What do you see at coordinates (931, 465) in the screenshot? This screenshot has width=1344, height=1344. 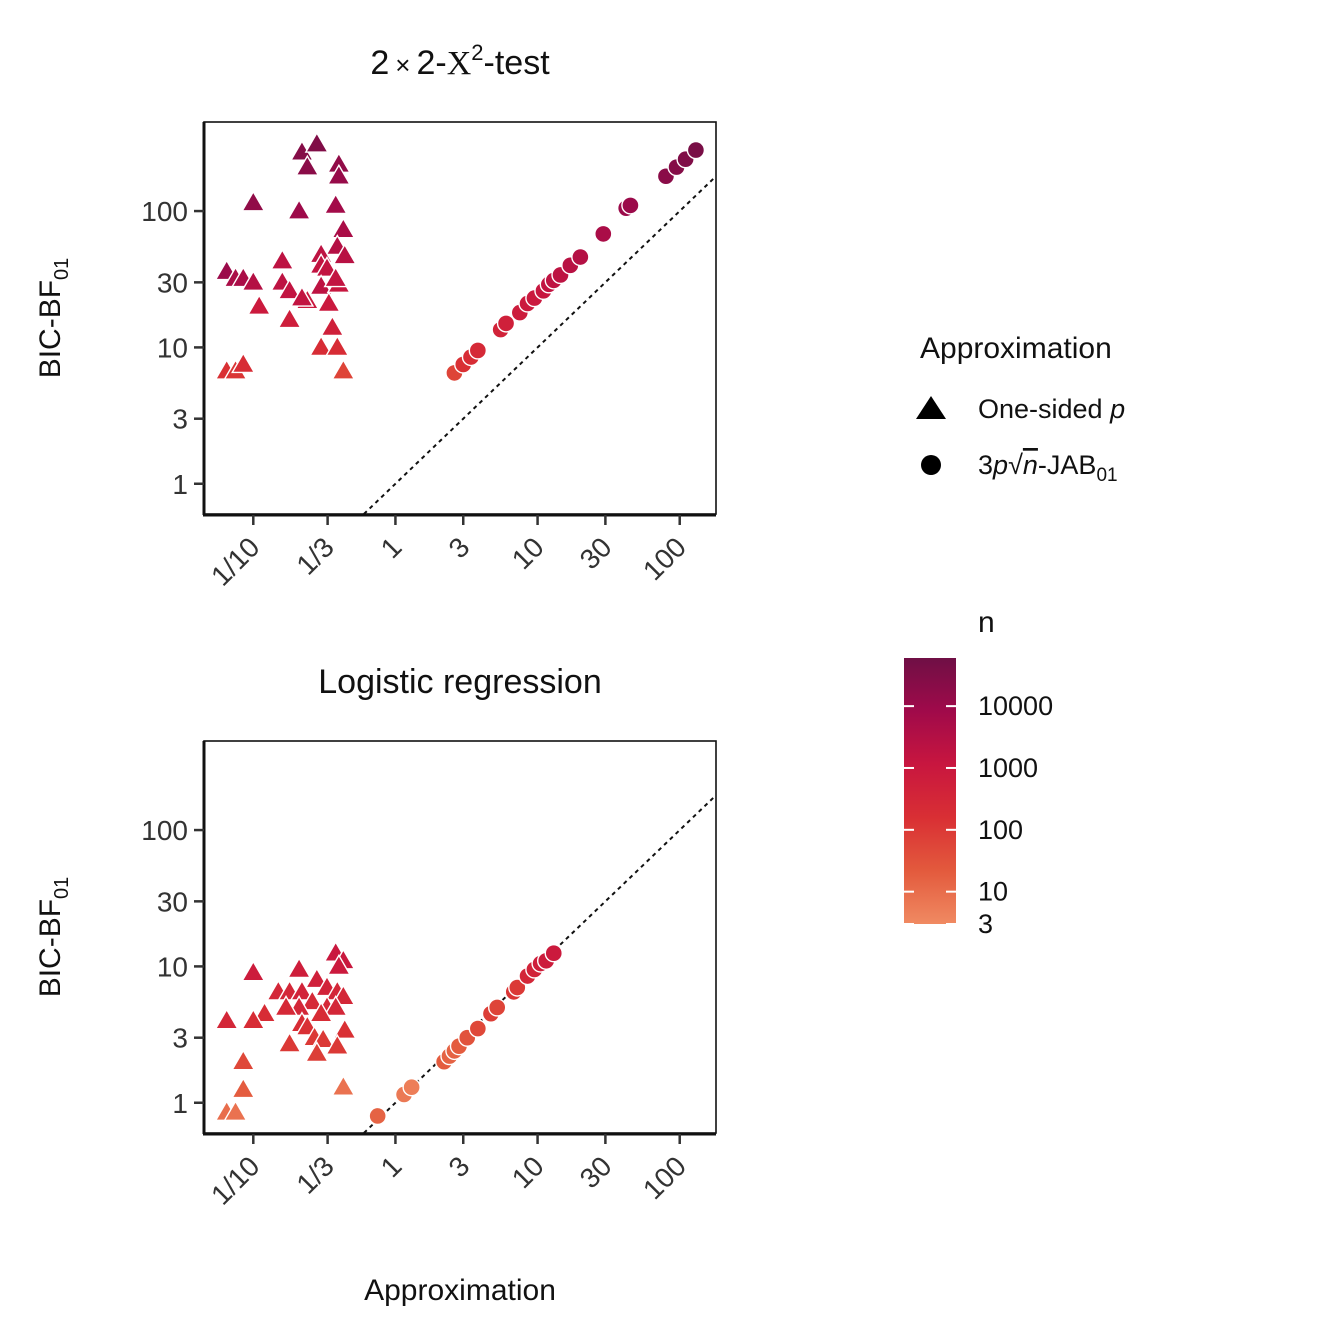 I see `legend-circle-icon` at bounding box center [931, 465].